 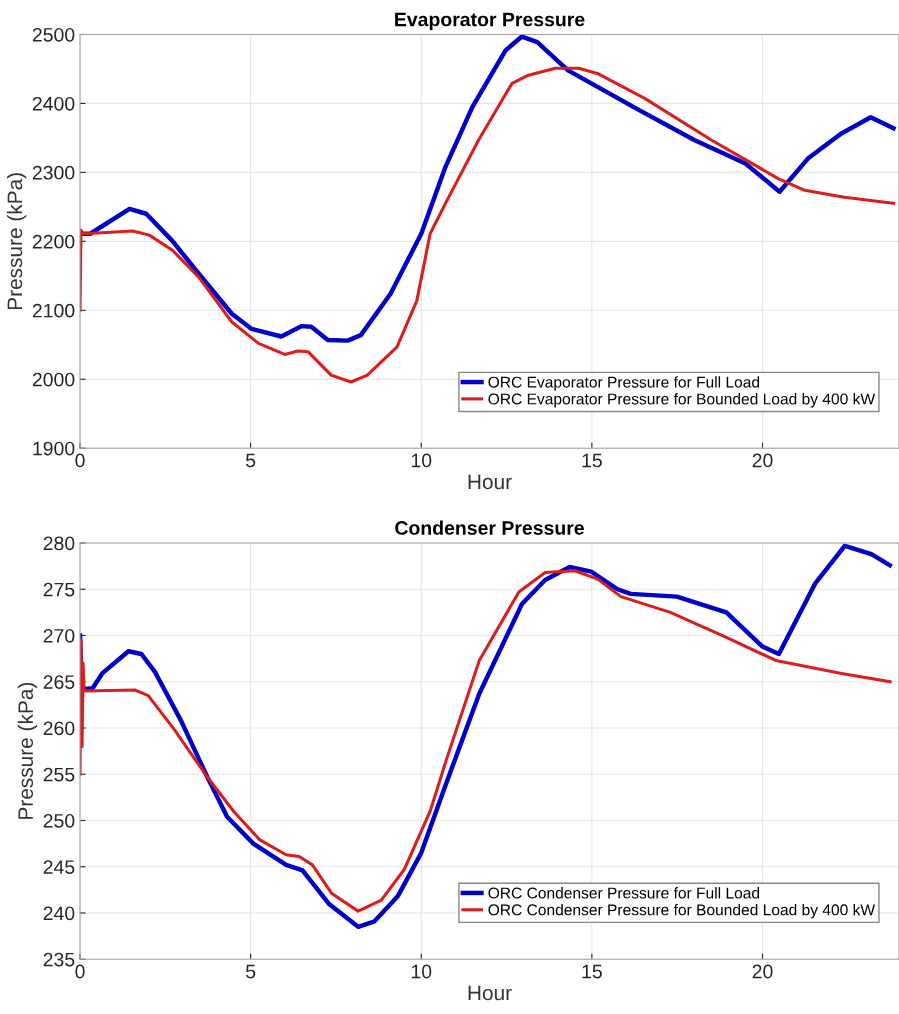 What do you see at coordinates (59, 774) in the screenshot?
I see `y-tick-label: 255` at bounding box center [59, 774].